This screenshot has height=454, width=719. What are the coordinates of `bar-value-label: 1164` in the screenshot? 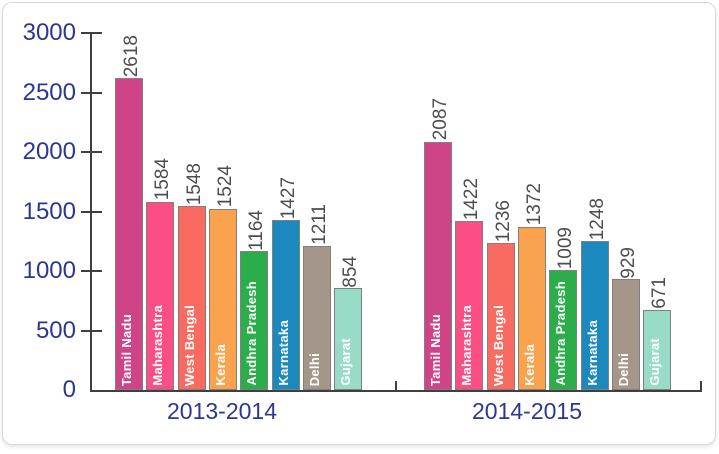 It's located at (257, 230).